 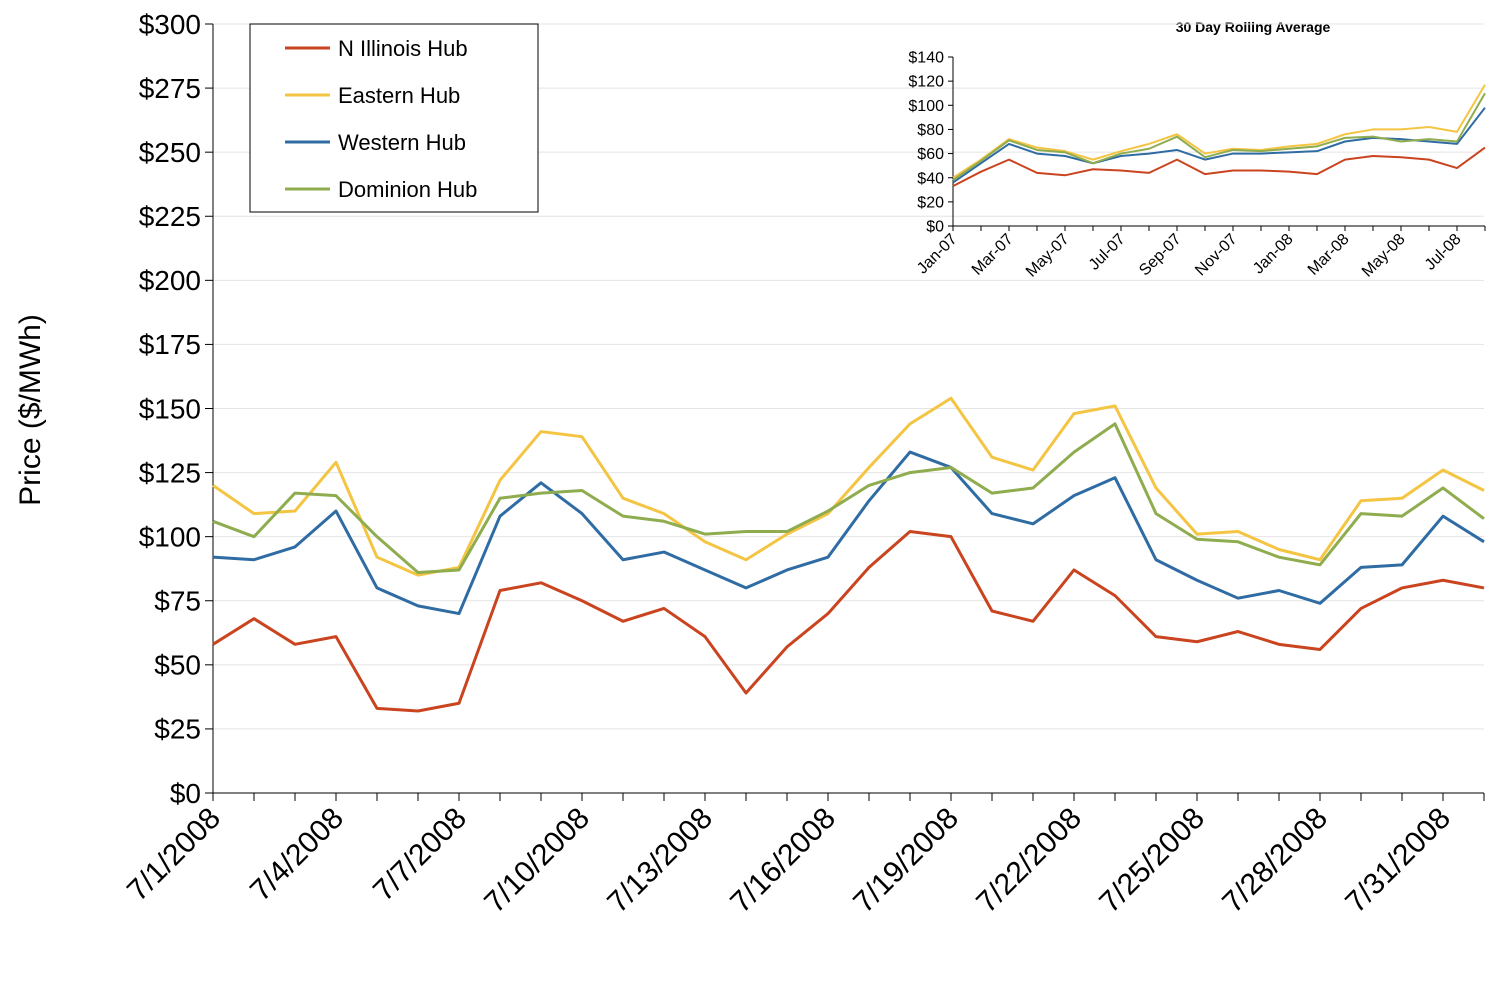 I want to click on x-tick-label: 7/31/2008, so click(x=1398, y=861).